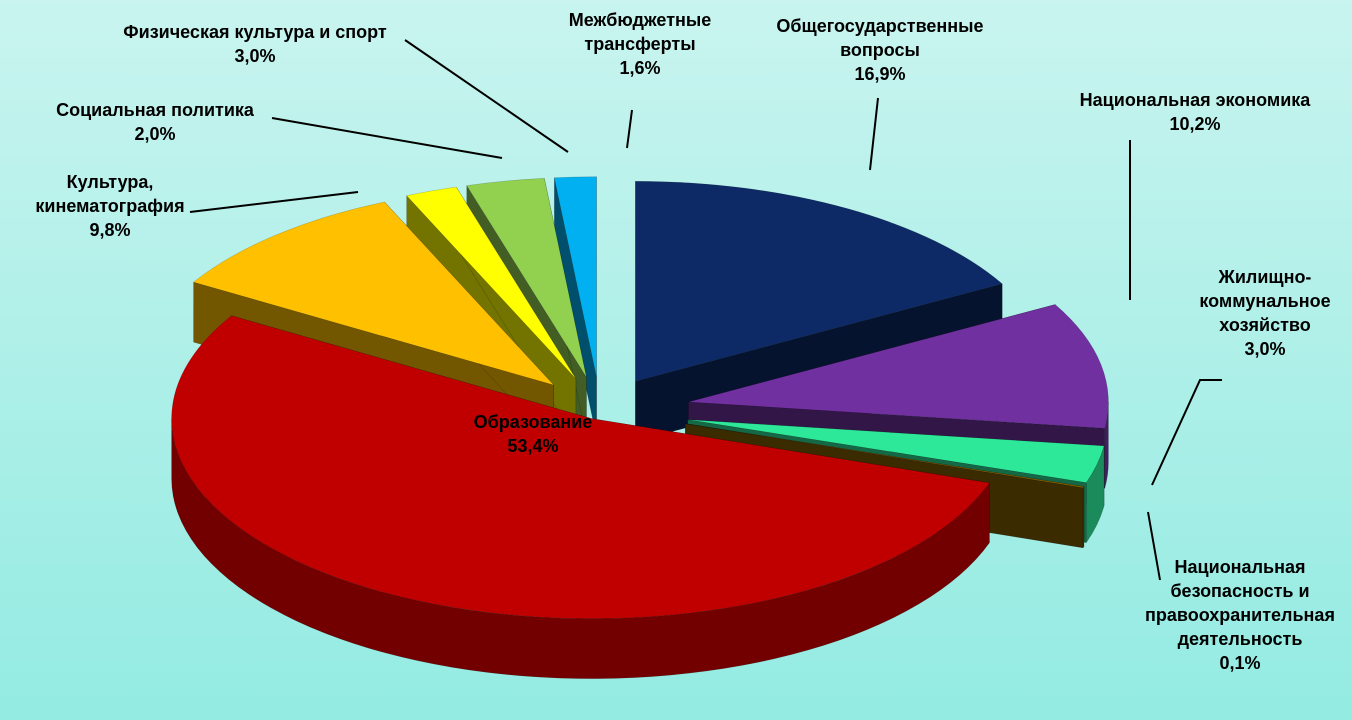 This screenshot has height=720, width=1352. I want to click on value-label: 1,6%, so click(640, 68).